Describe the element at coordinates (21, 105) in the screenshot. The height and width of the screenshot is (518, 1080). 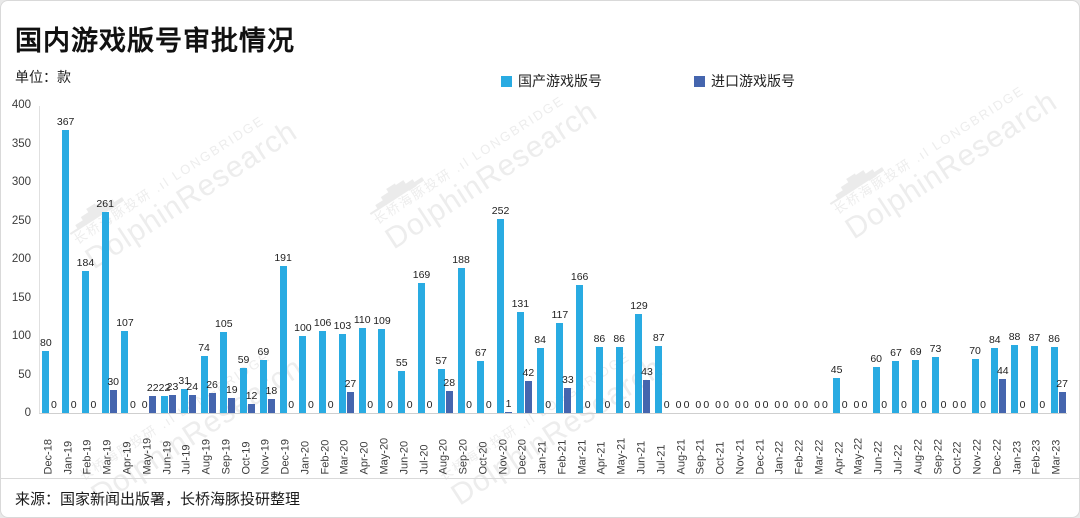
I see `y-tick-label: 400` at that location.